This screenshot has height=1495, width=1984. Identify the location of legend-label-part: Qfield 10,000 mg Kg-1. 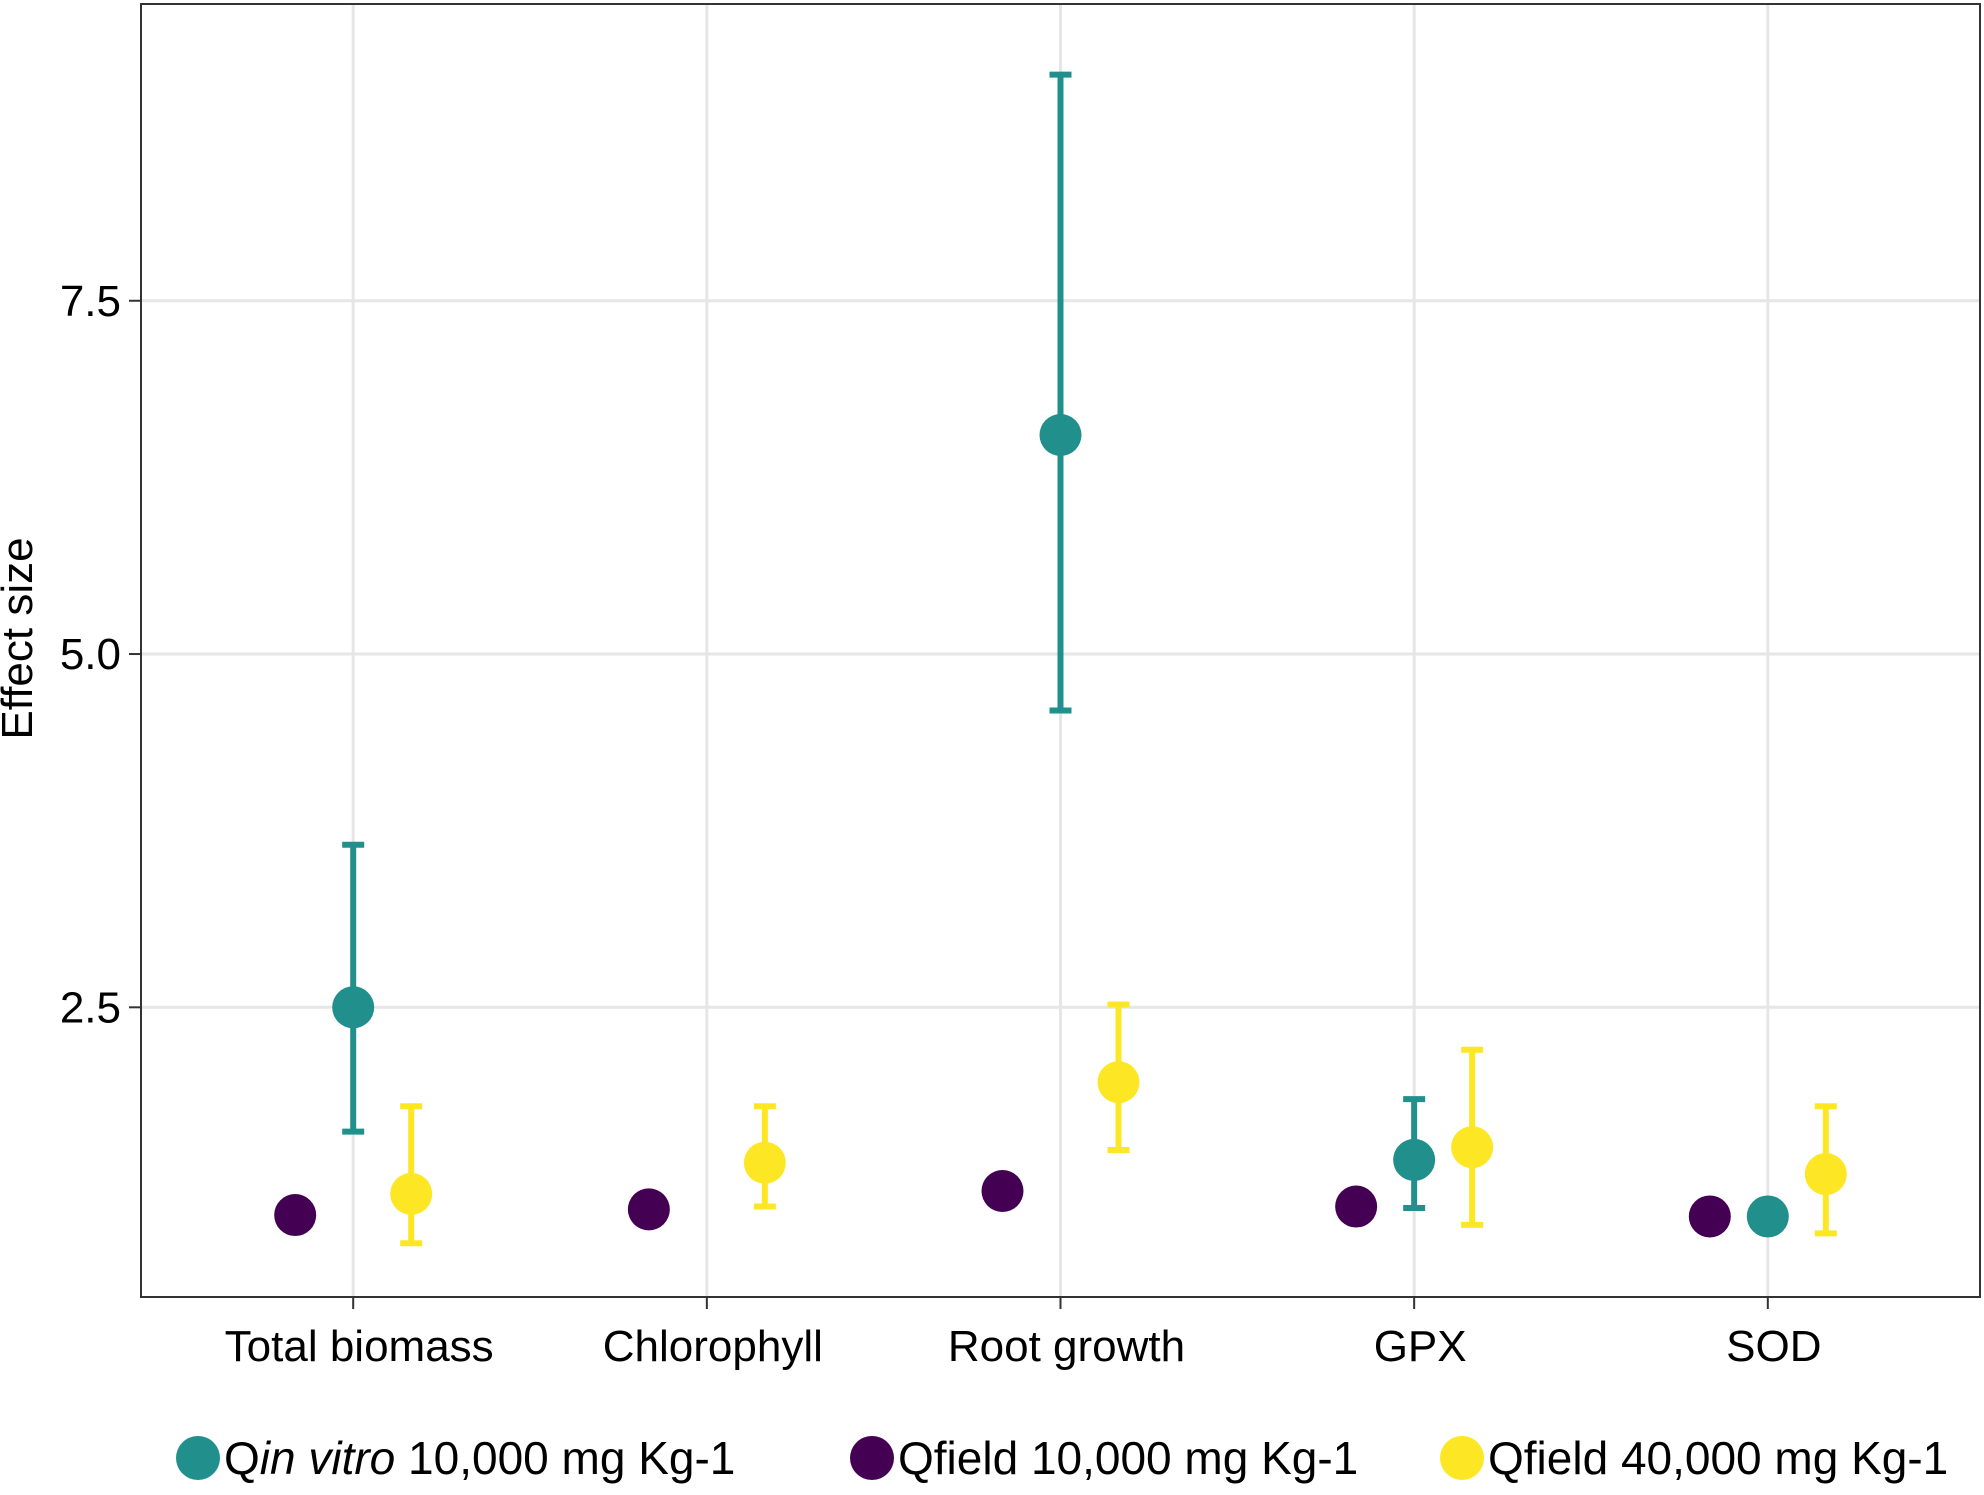
(1128, 1458).